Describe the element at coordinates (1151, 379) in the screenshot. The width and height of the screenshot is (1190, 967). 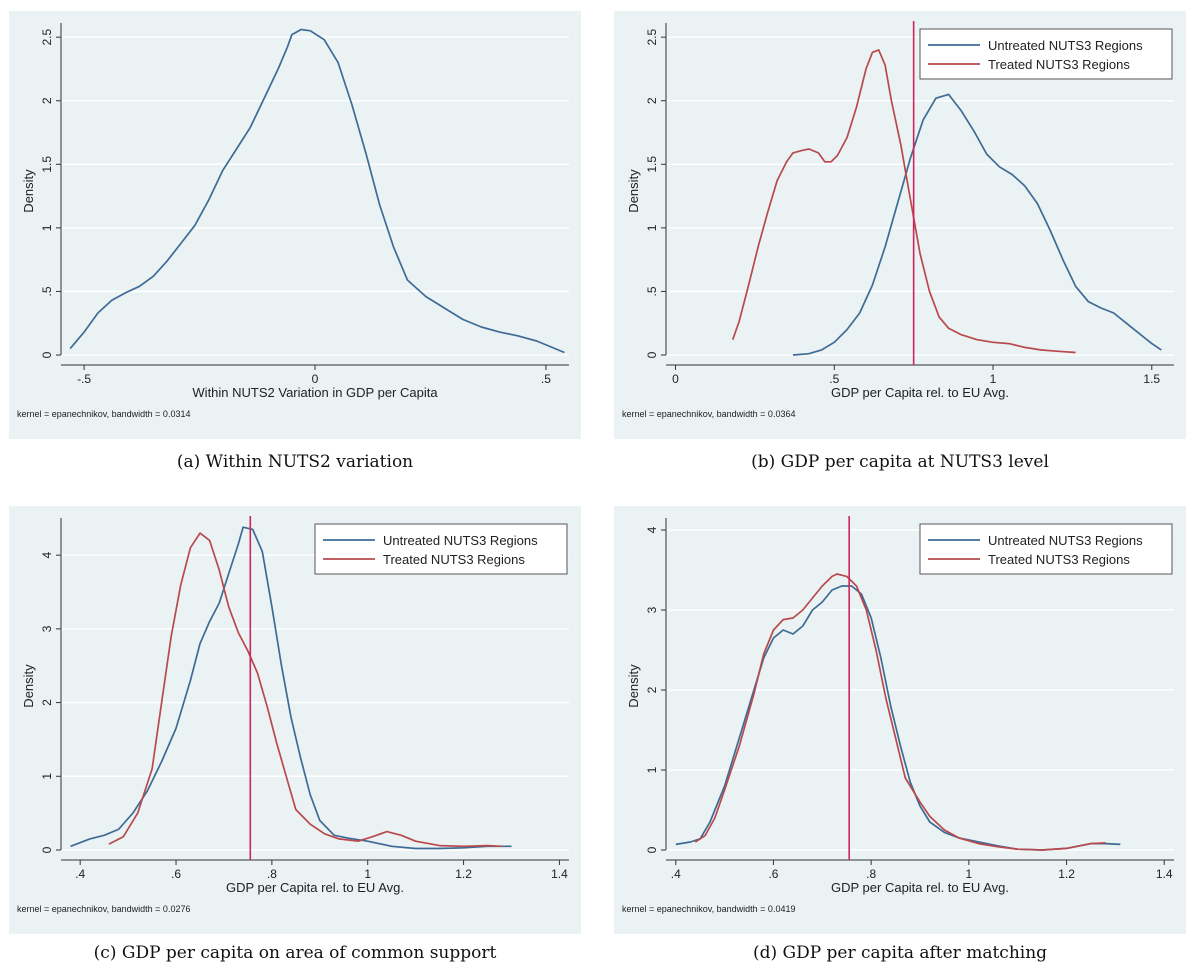
I see `x-tick-label: 1.5` at that location.